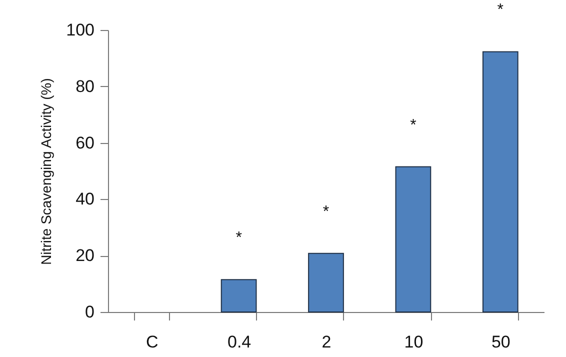  Describe the element at coordinates (414, 342) in the screenshot. I see `x-tick-label: 10` at that location.